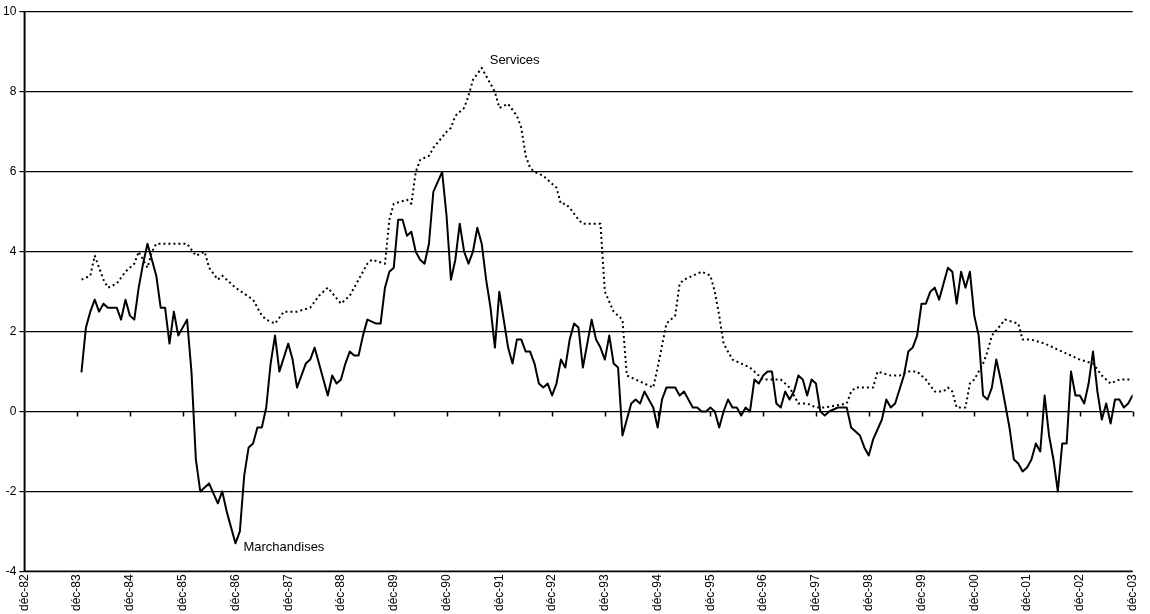 The height and width of the screenshot is (614, 1150). What do you see at coordinates (1026, 592) in the screenshot?
I see `x-tick-label: déc-01` at bounding box center [1026, 592].